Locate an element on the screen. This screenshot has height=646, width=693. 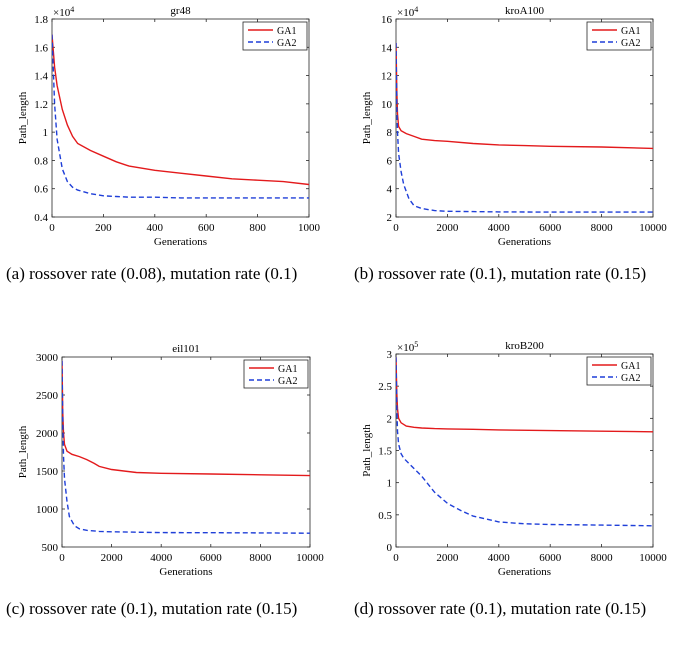
y-tick-label: 3 is located at coordinates (390, 355).